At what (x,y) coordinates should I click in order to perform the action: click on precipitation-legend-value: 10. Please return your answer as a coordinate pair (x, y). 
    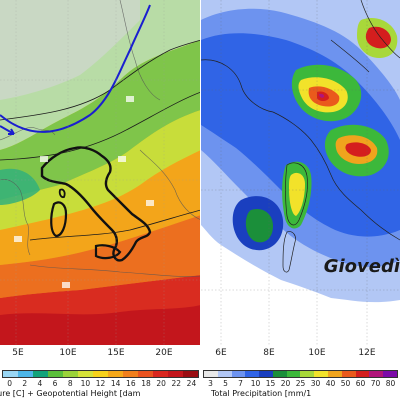
    Looking at the image, I should click on (255, 383).